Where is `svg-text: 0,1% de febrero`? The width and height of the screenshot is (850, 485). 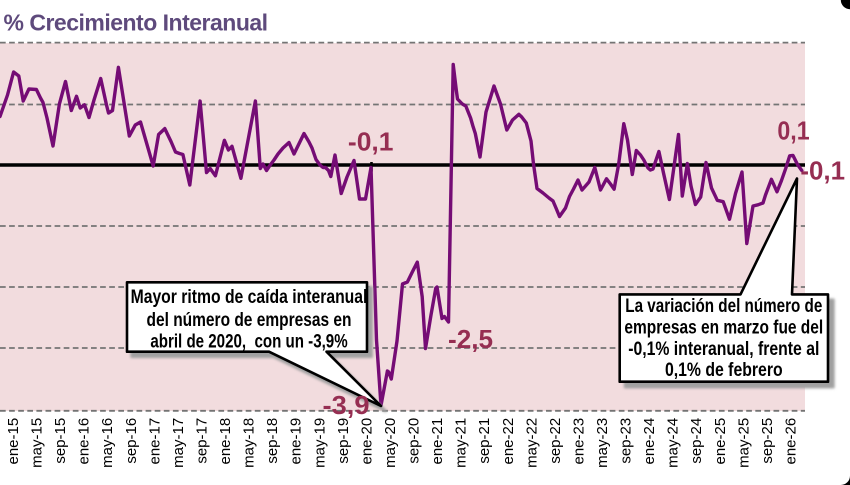
svg-text: 0,1% de febrero is located at coordinates (724, 370).